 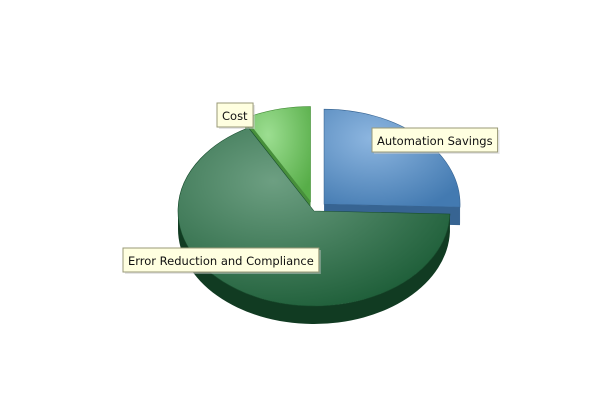 I want to click on slice-label-box-cost, so click(x=235, y=115).